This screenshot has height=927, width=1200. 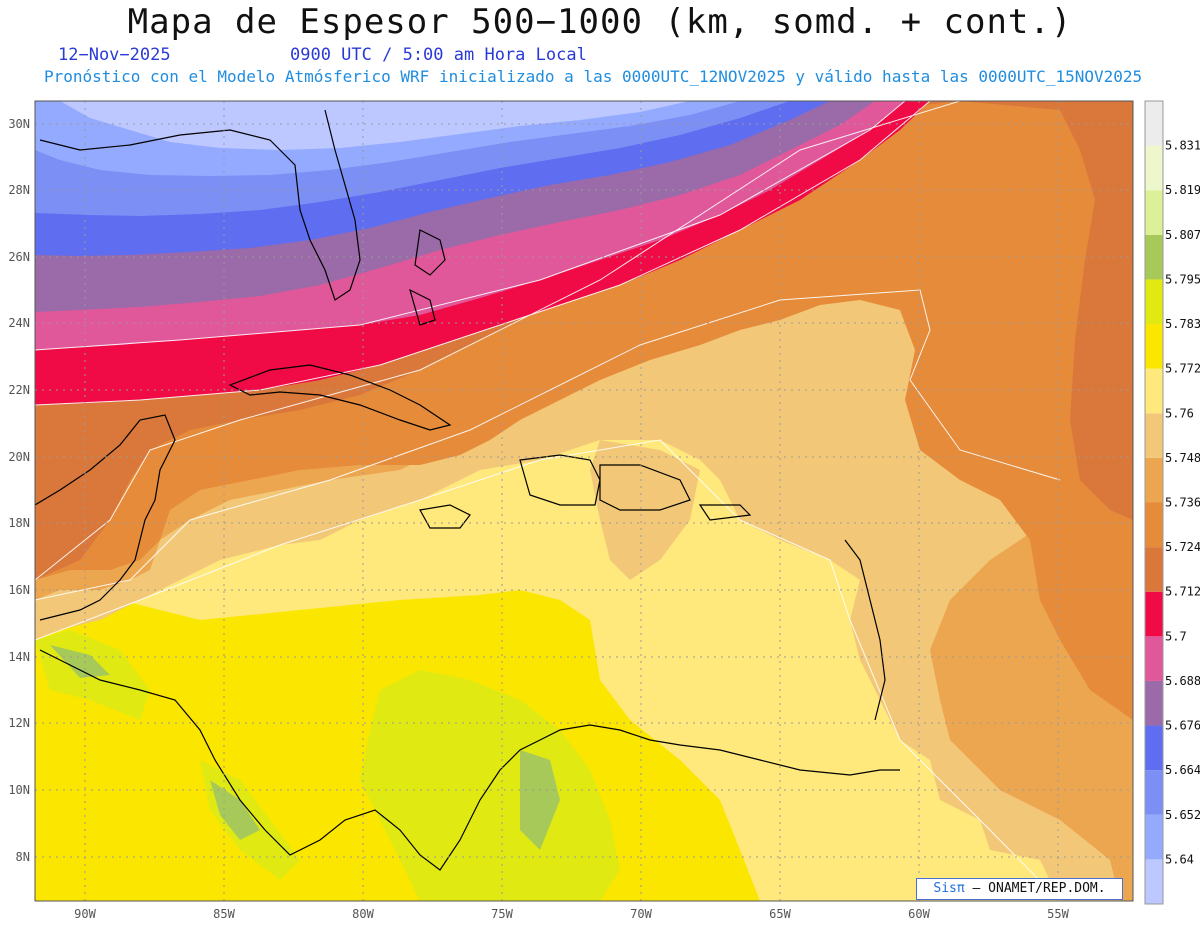 I want to click on lon-label: 60W, so click(x=919, y=914).